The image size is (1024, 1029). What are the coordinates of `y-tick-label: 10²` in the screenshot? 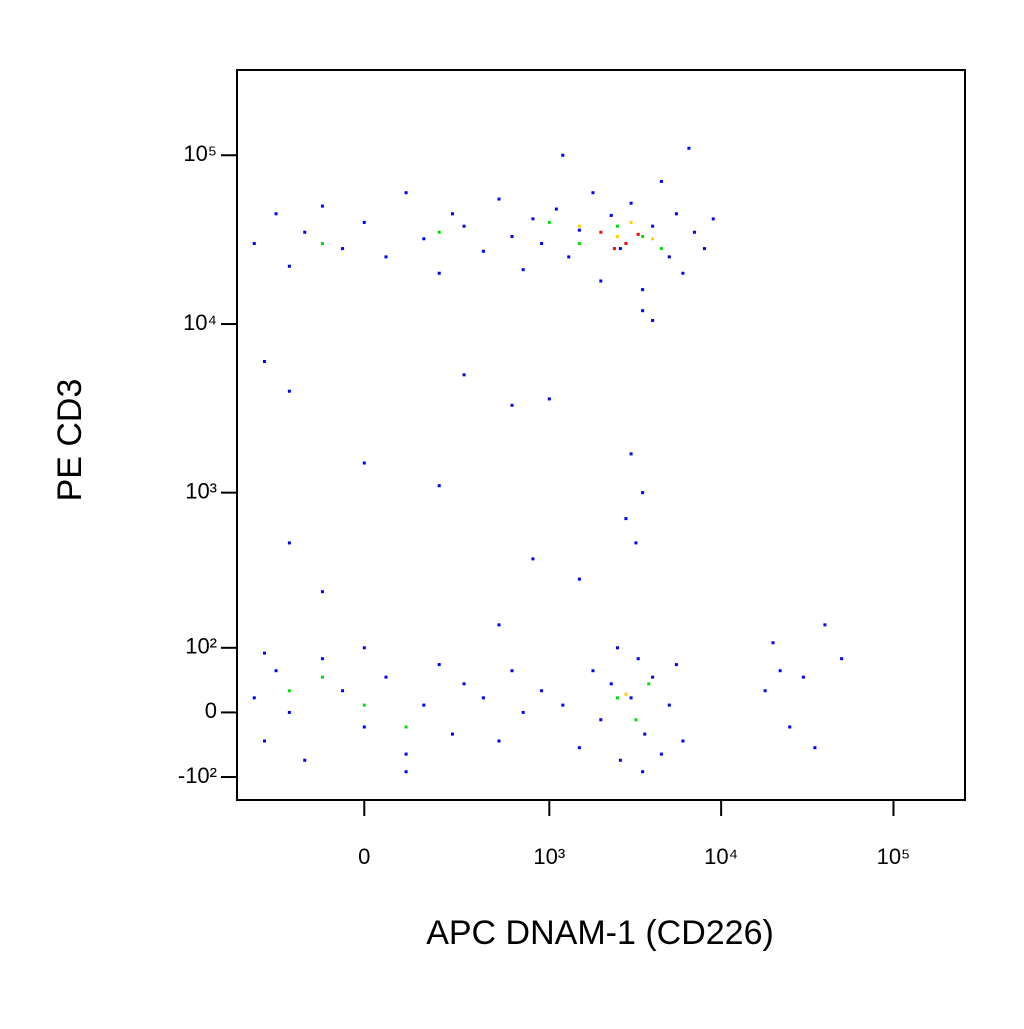 It's located at (201, 646).